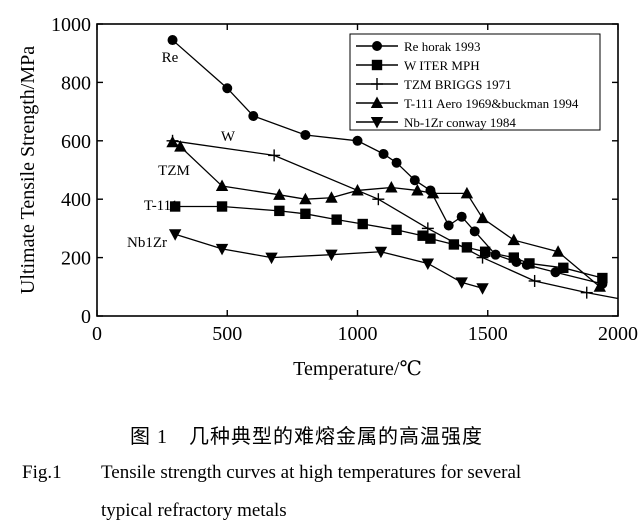 Image resolution: width=644 pixels, height=532 pixels. I want to click on x-tick-label: 1000, so click(358, 334).